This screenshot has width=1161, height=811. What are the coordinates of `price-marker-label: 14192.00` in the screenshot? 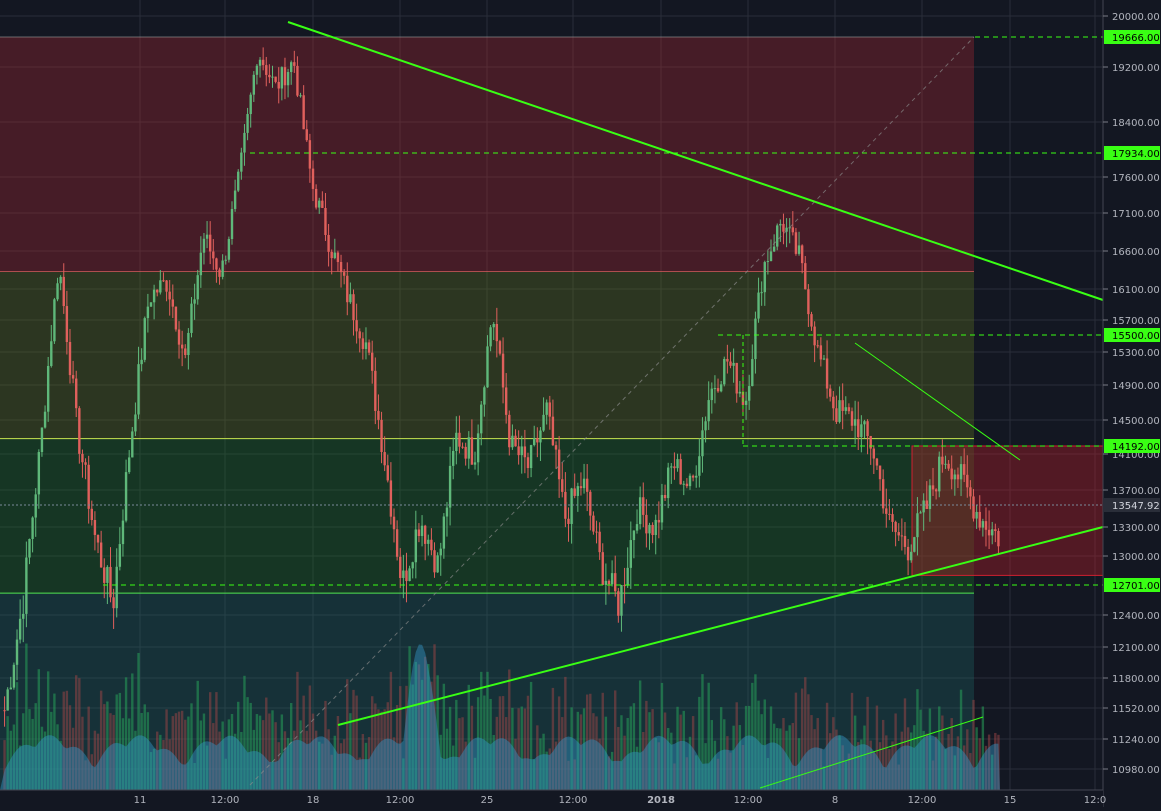 It's located at (1136, 447).